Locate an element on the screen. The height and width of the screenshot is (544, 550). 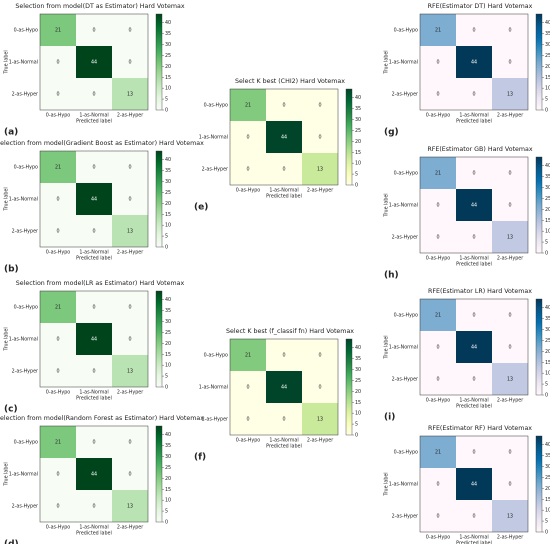
cell-label: 44 is located at coordinates (94, 200).